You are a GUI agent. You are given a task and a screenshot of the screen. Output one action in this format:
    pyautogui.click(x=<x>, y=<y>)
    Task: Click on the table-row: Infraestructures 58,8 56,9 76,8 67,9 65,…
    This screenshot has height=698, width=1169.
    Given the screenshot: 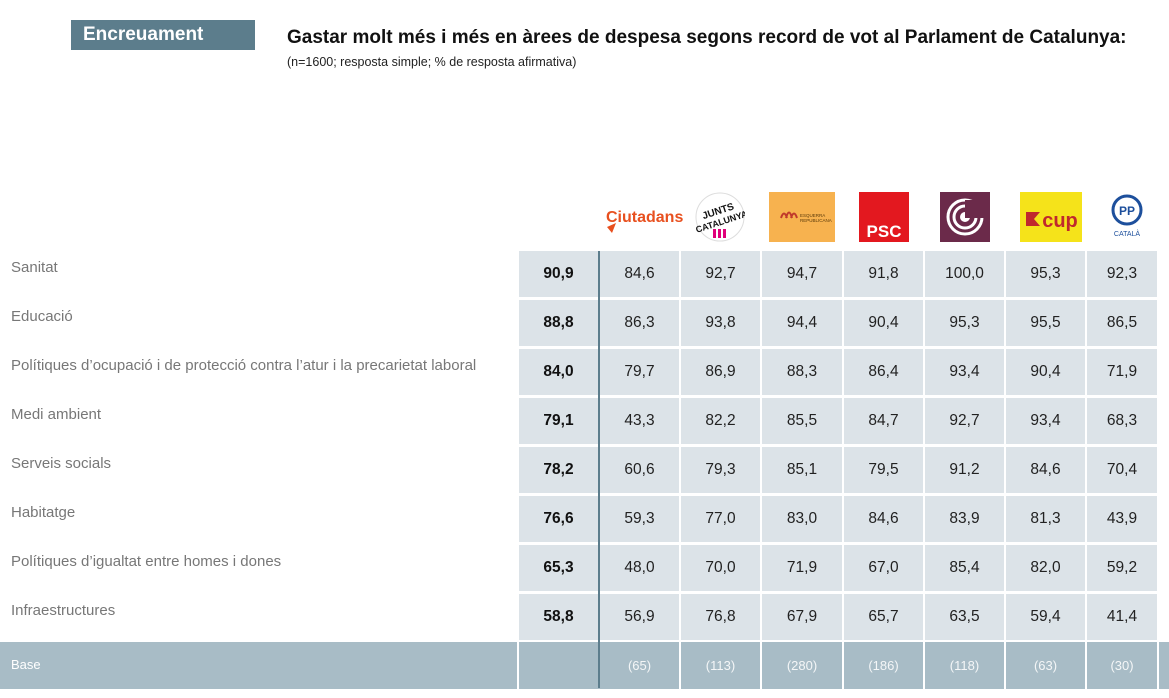 What is the action you would take?
    pyautogui.click(x=584, y=617)
    